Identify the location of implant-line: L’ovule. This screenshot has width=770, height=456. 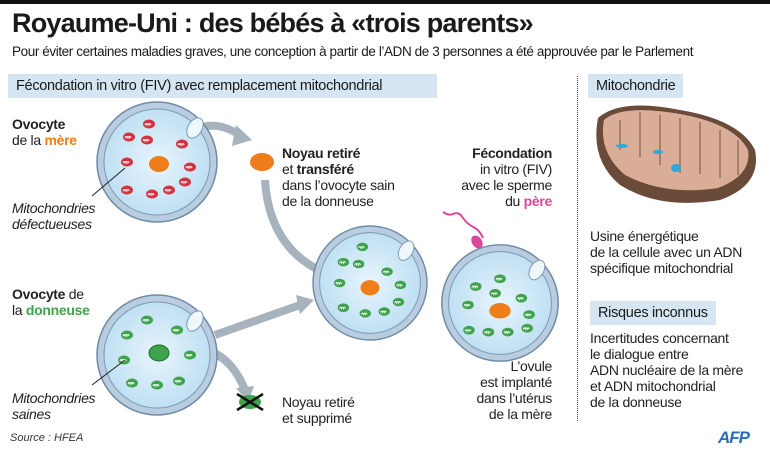
(531, 366).